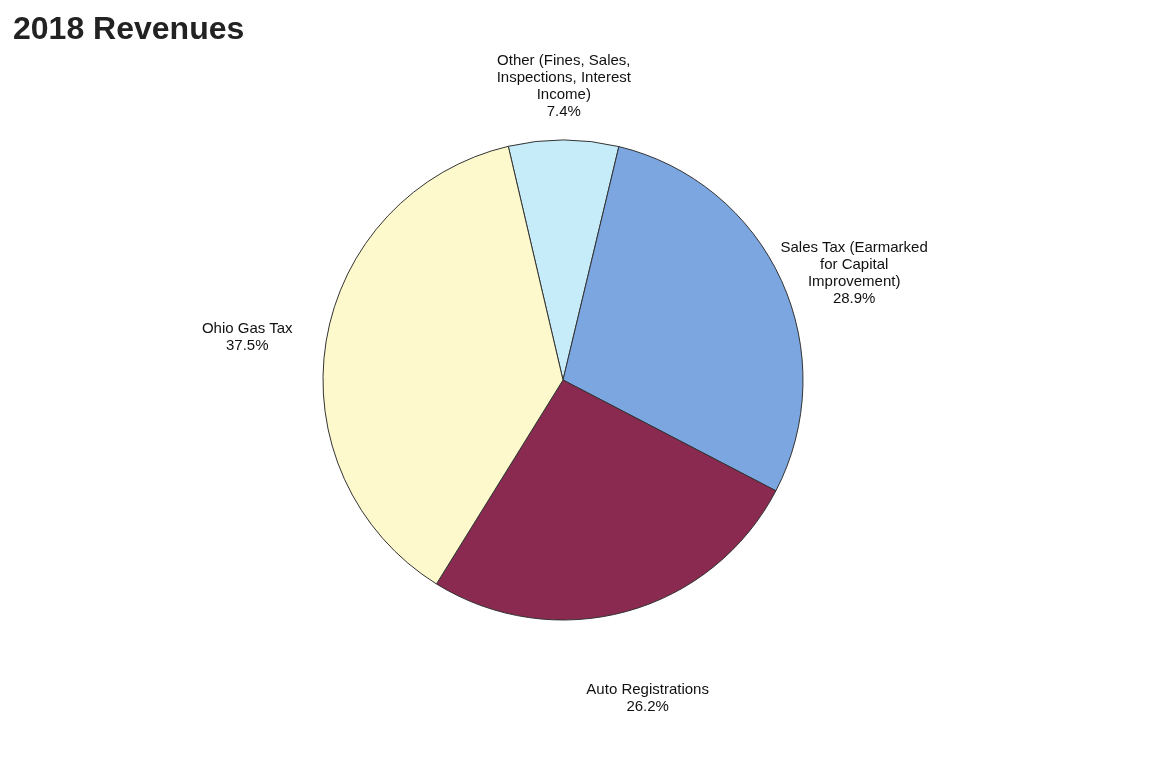 This screenshot has height=769, width=1155. Describe the element at coordinates (647, 705) in the screenshot. I see `data-label: 26.2%` at that location.